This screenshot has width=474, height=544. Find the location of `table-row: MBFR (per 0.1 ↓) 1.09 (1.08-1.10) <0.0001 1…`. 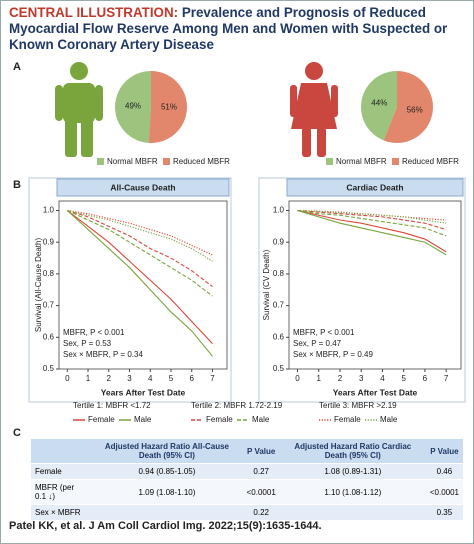

table-row: MBFR (per 0.1 ↓) 1.09 (1.08-1.10) <0.0001 1… is located at coordinates (247, 492).